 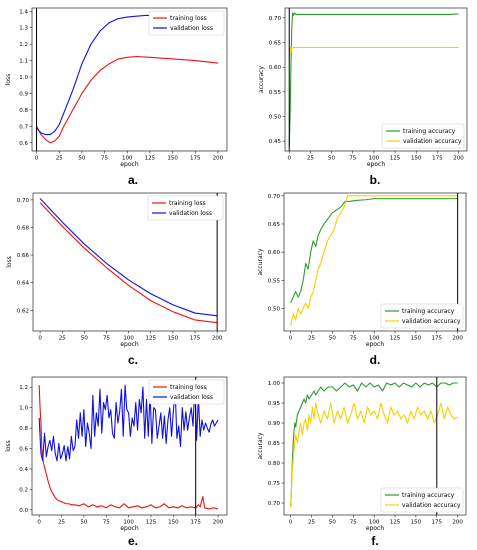 What do you see at coordinates (133, 541) in the screenshot?
I see `panel-label: e.` at bounding box center [133, 541].